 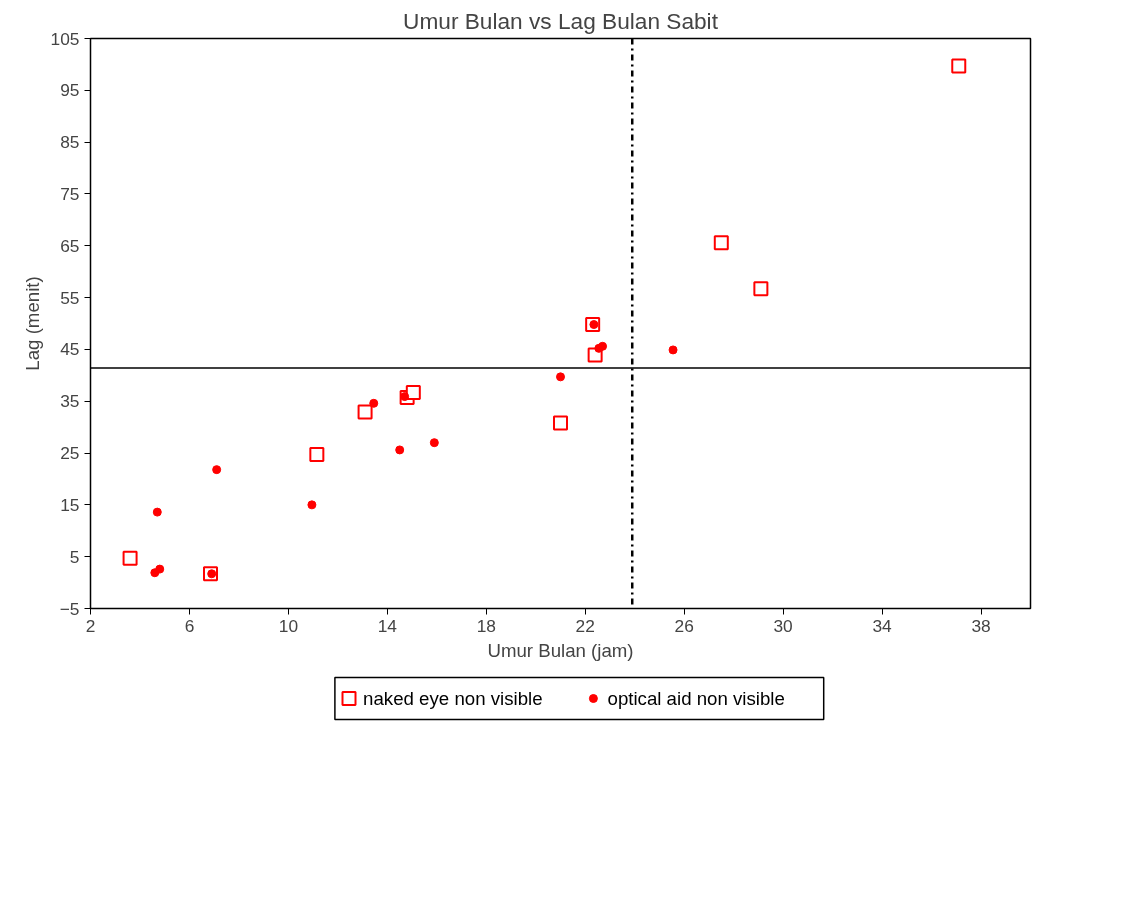 I want to click on y-tick-label: 85, so click(x=70, y=142).